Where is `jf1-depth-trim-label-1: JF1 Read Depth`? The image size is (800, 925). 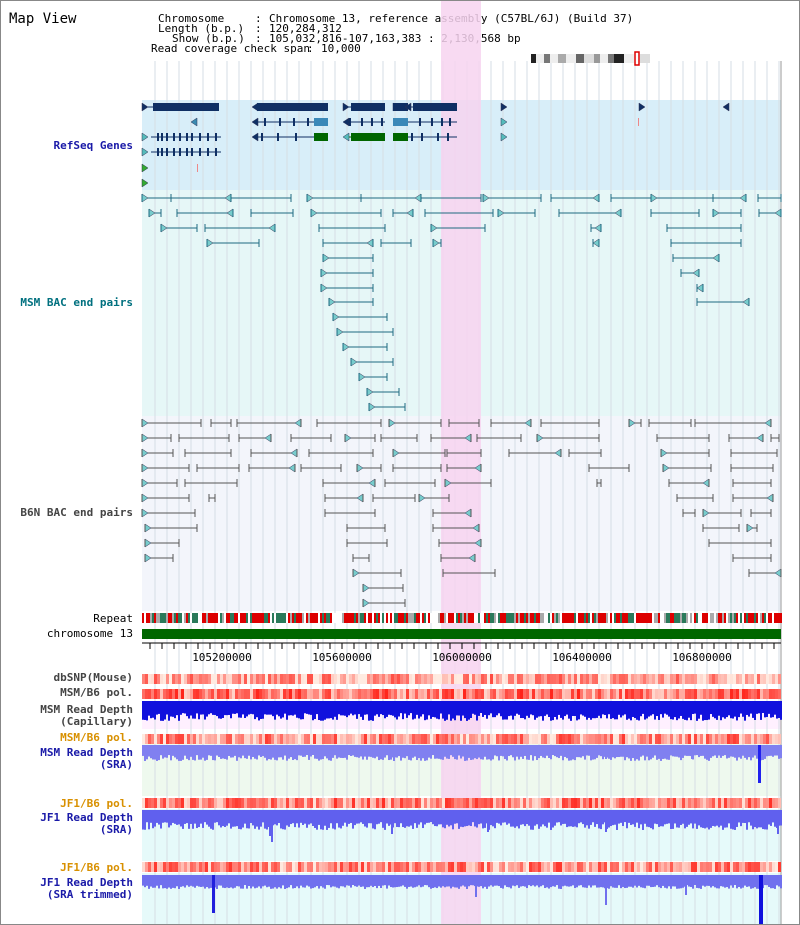 jf1-depth-trim-label-1: JF1 Read Depth is located at coordinates (86, 882).